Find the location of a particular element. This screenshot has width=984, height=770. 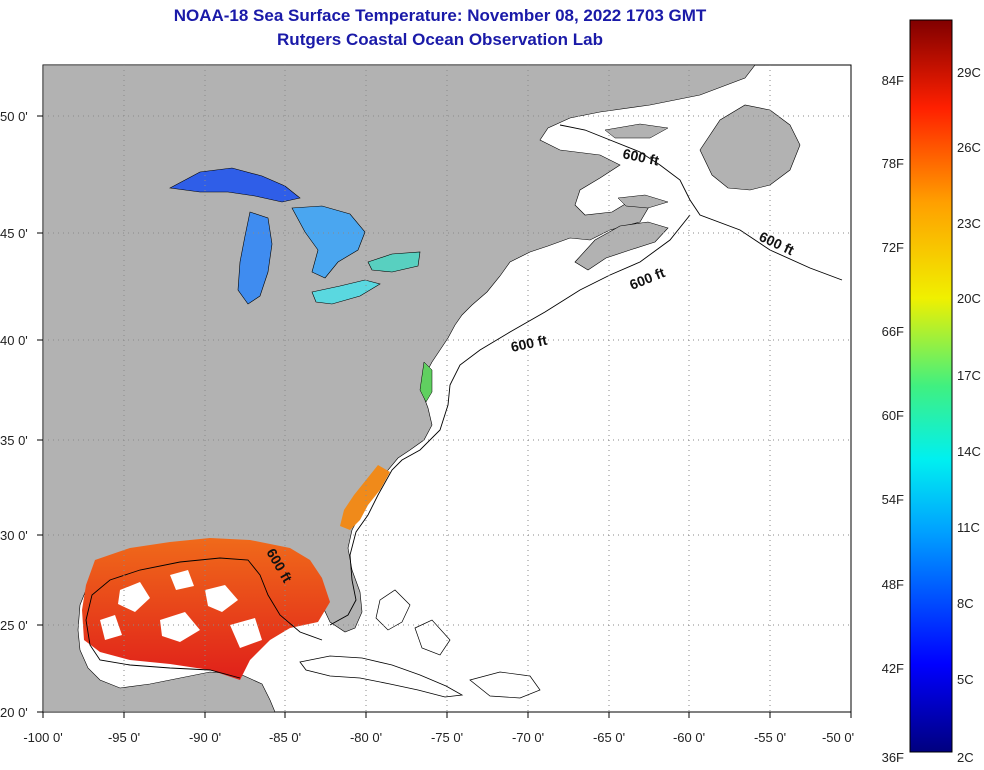

lat-tick-label: 25 0' is located at coordinates (14, 625).